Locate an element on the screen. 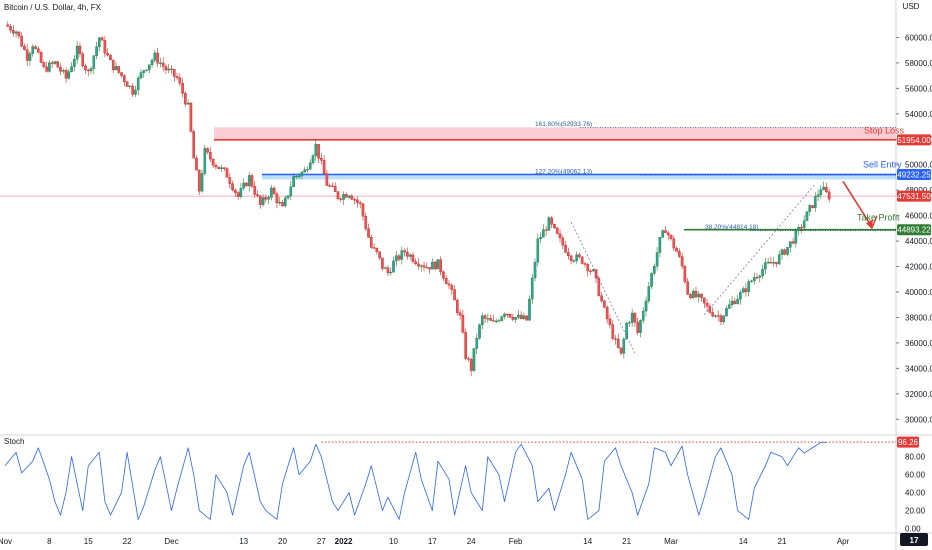 The width and height of the screenshot is (932, 550). price-tag-label: 44893.22 is located at coordinates (914, 230).